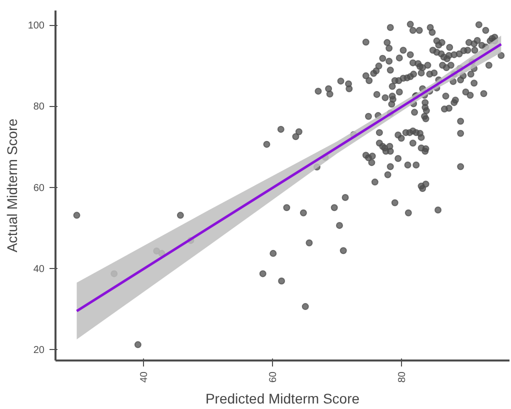 The image size is (511, 409). I want to click on y-tick-label: 80, so click(39, 107).